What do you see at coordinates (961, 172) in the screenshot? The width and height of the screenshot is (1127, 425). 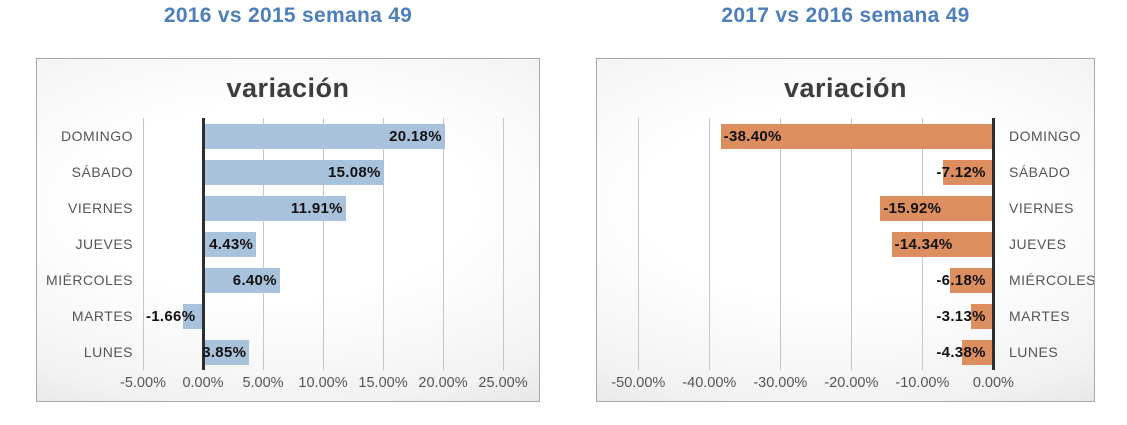 I see `value-label-sábado: -7.12%` at bounding box center [961, 172].